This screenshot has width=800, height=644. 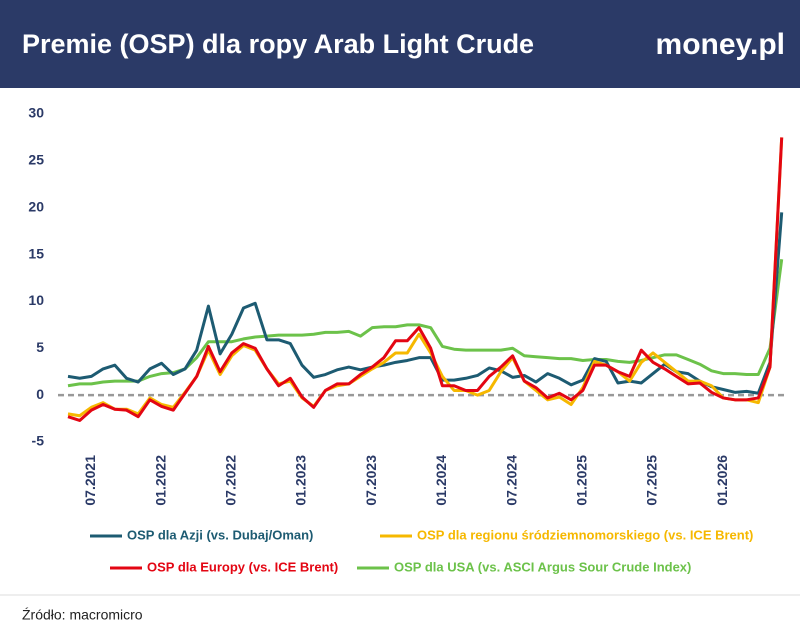 I want to click on header-band, so click(x=400, y=44).